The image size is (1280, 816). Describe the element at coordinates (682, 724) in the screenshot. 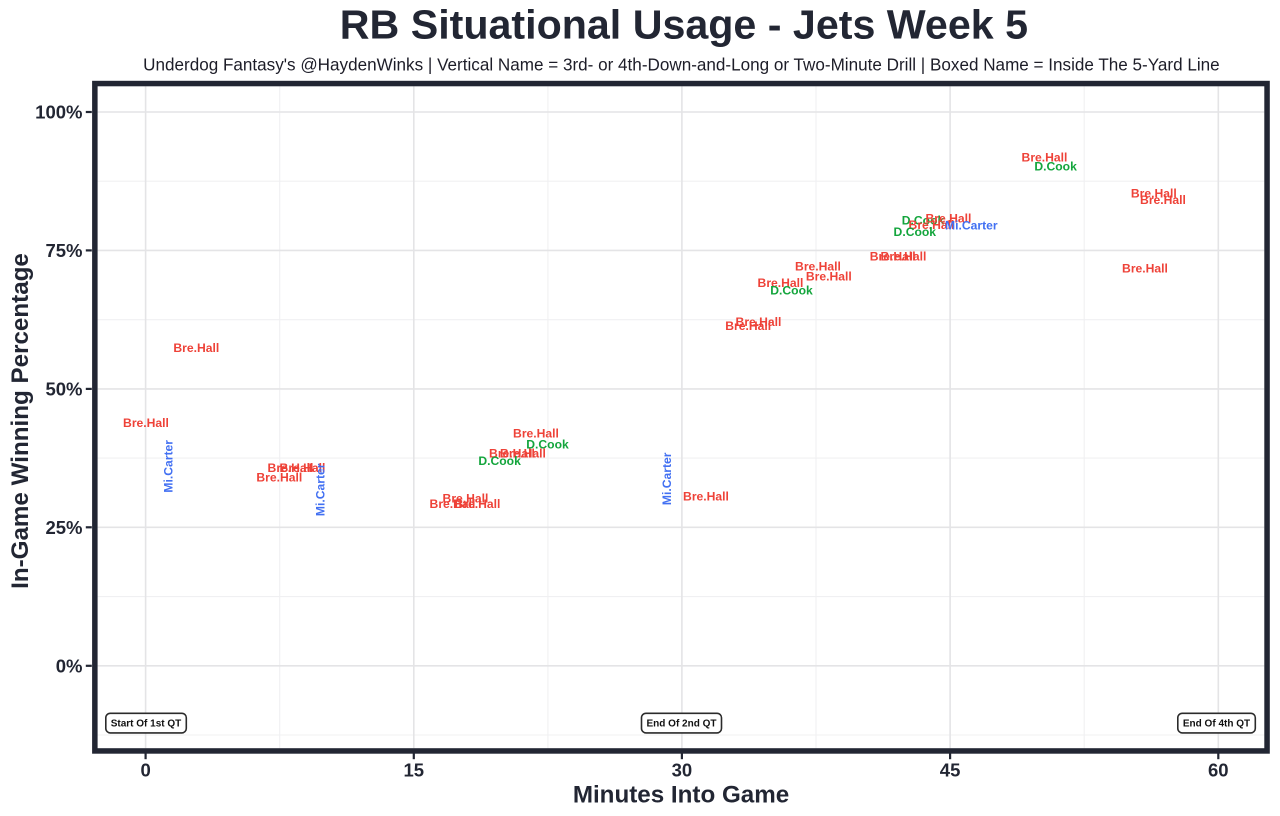

I see `svg-text: End Of 2nd QT` at that location.